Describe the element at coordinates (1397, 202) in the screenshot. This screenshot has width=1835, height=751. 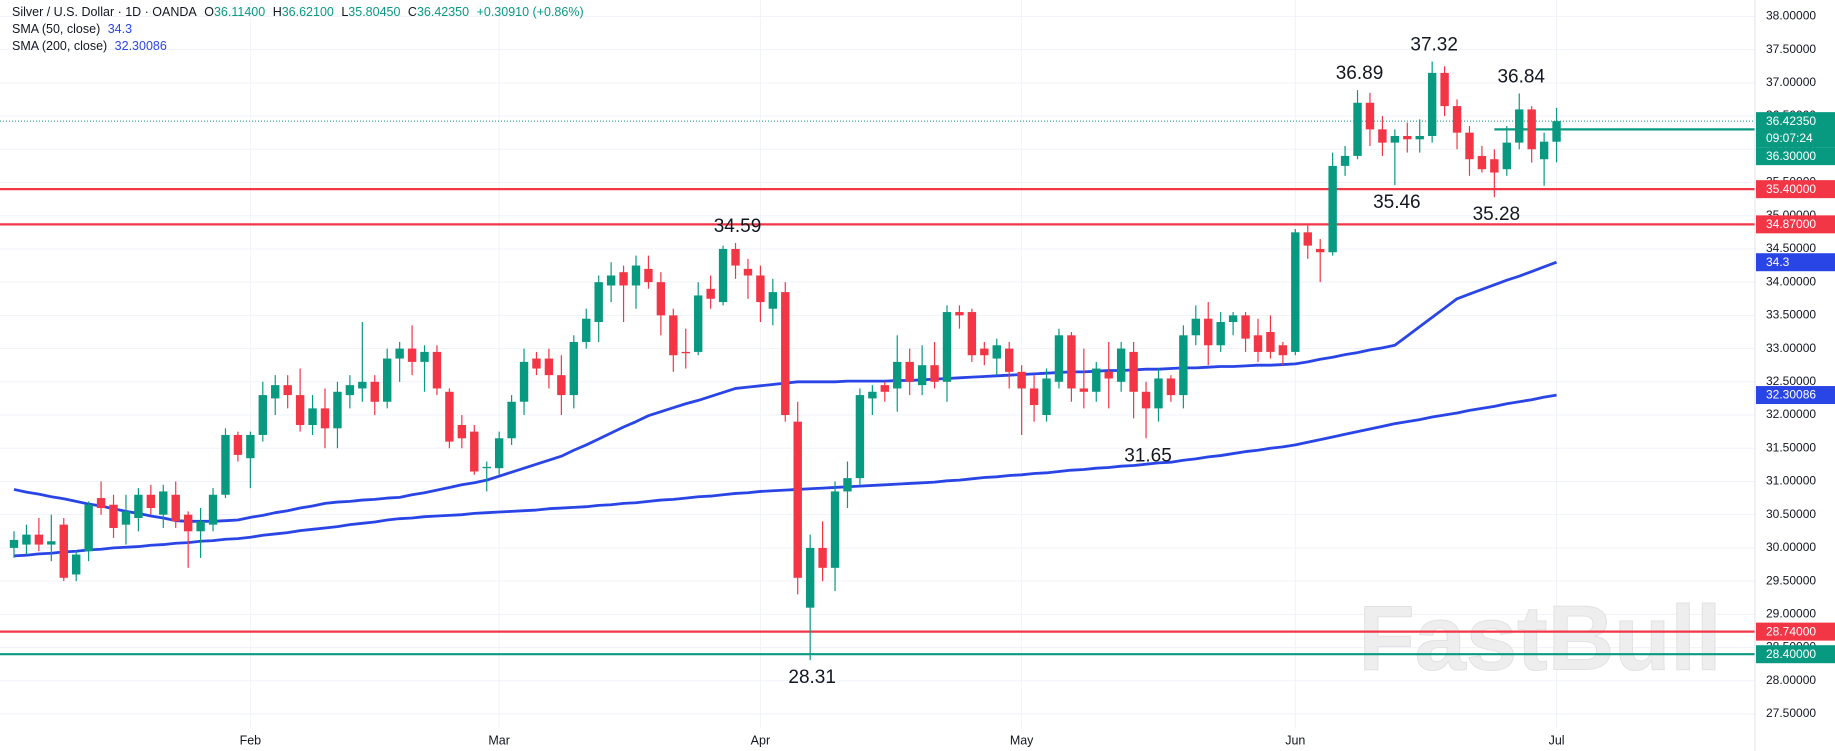
I see `price-annotation: 35.46` at that location.